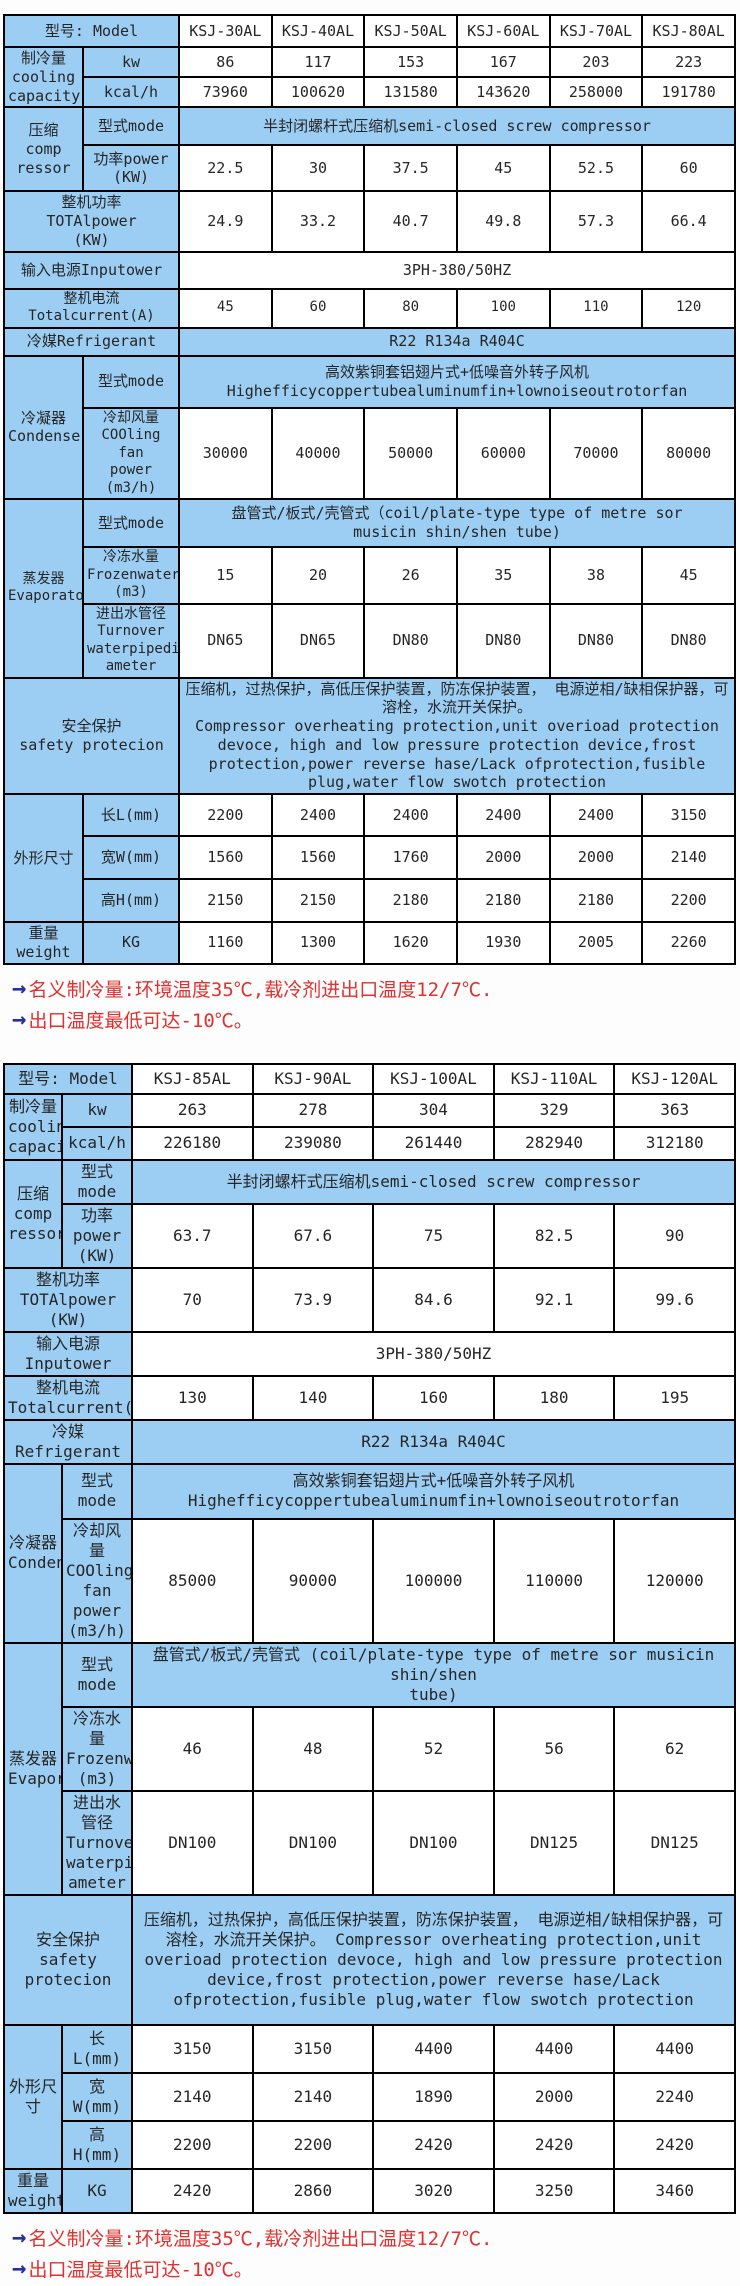 Image resolution: width=740 pixels, height=2286 pixels. Describe the element at coordinates (225, 62) in the screenshot. I see `value-cell: 86` at that location.